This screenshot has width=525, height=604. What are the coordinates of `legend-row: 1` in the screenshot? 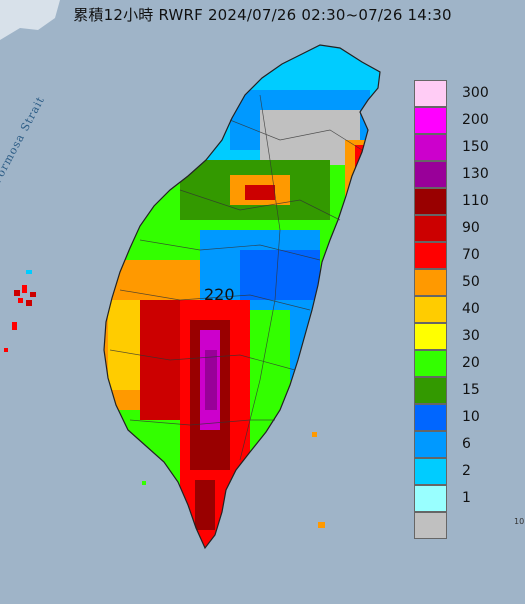 It's located at (461, 498).